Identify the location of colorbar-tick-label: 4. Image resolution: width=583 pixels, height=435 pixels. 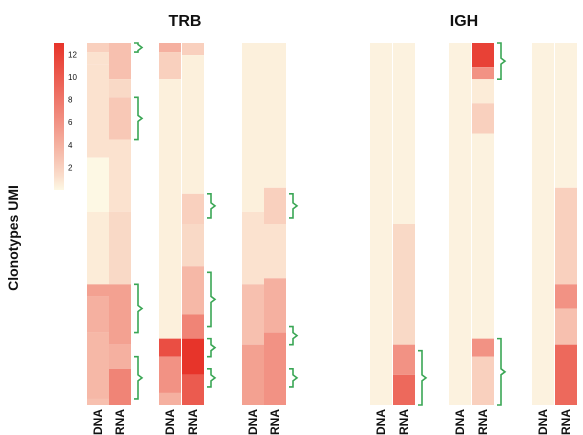
(70, 145).